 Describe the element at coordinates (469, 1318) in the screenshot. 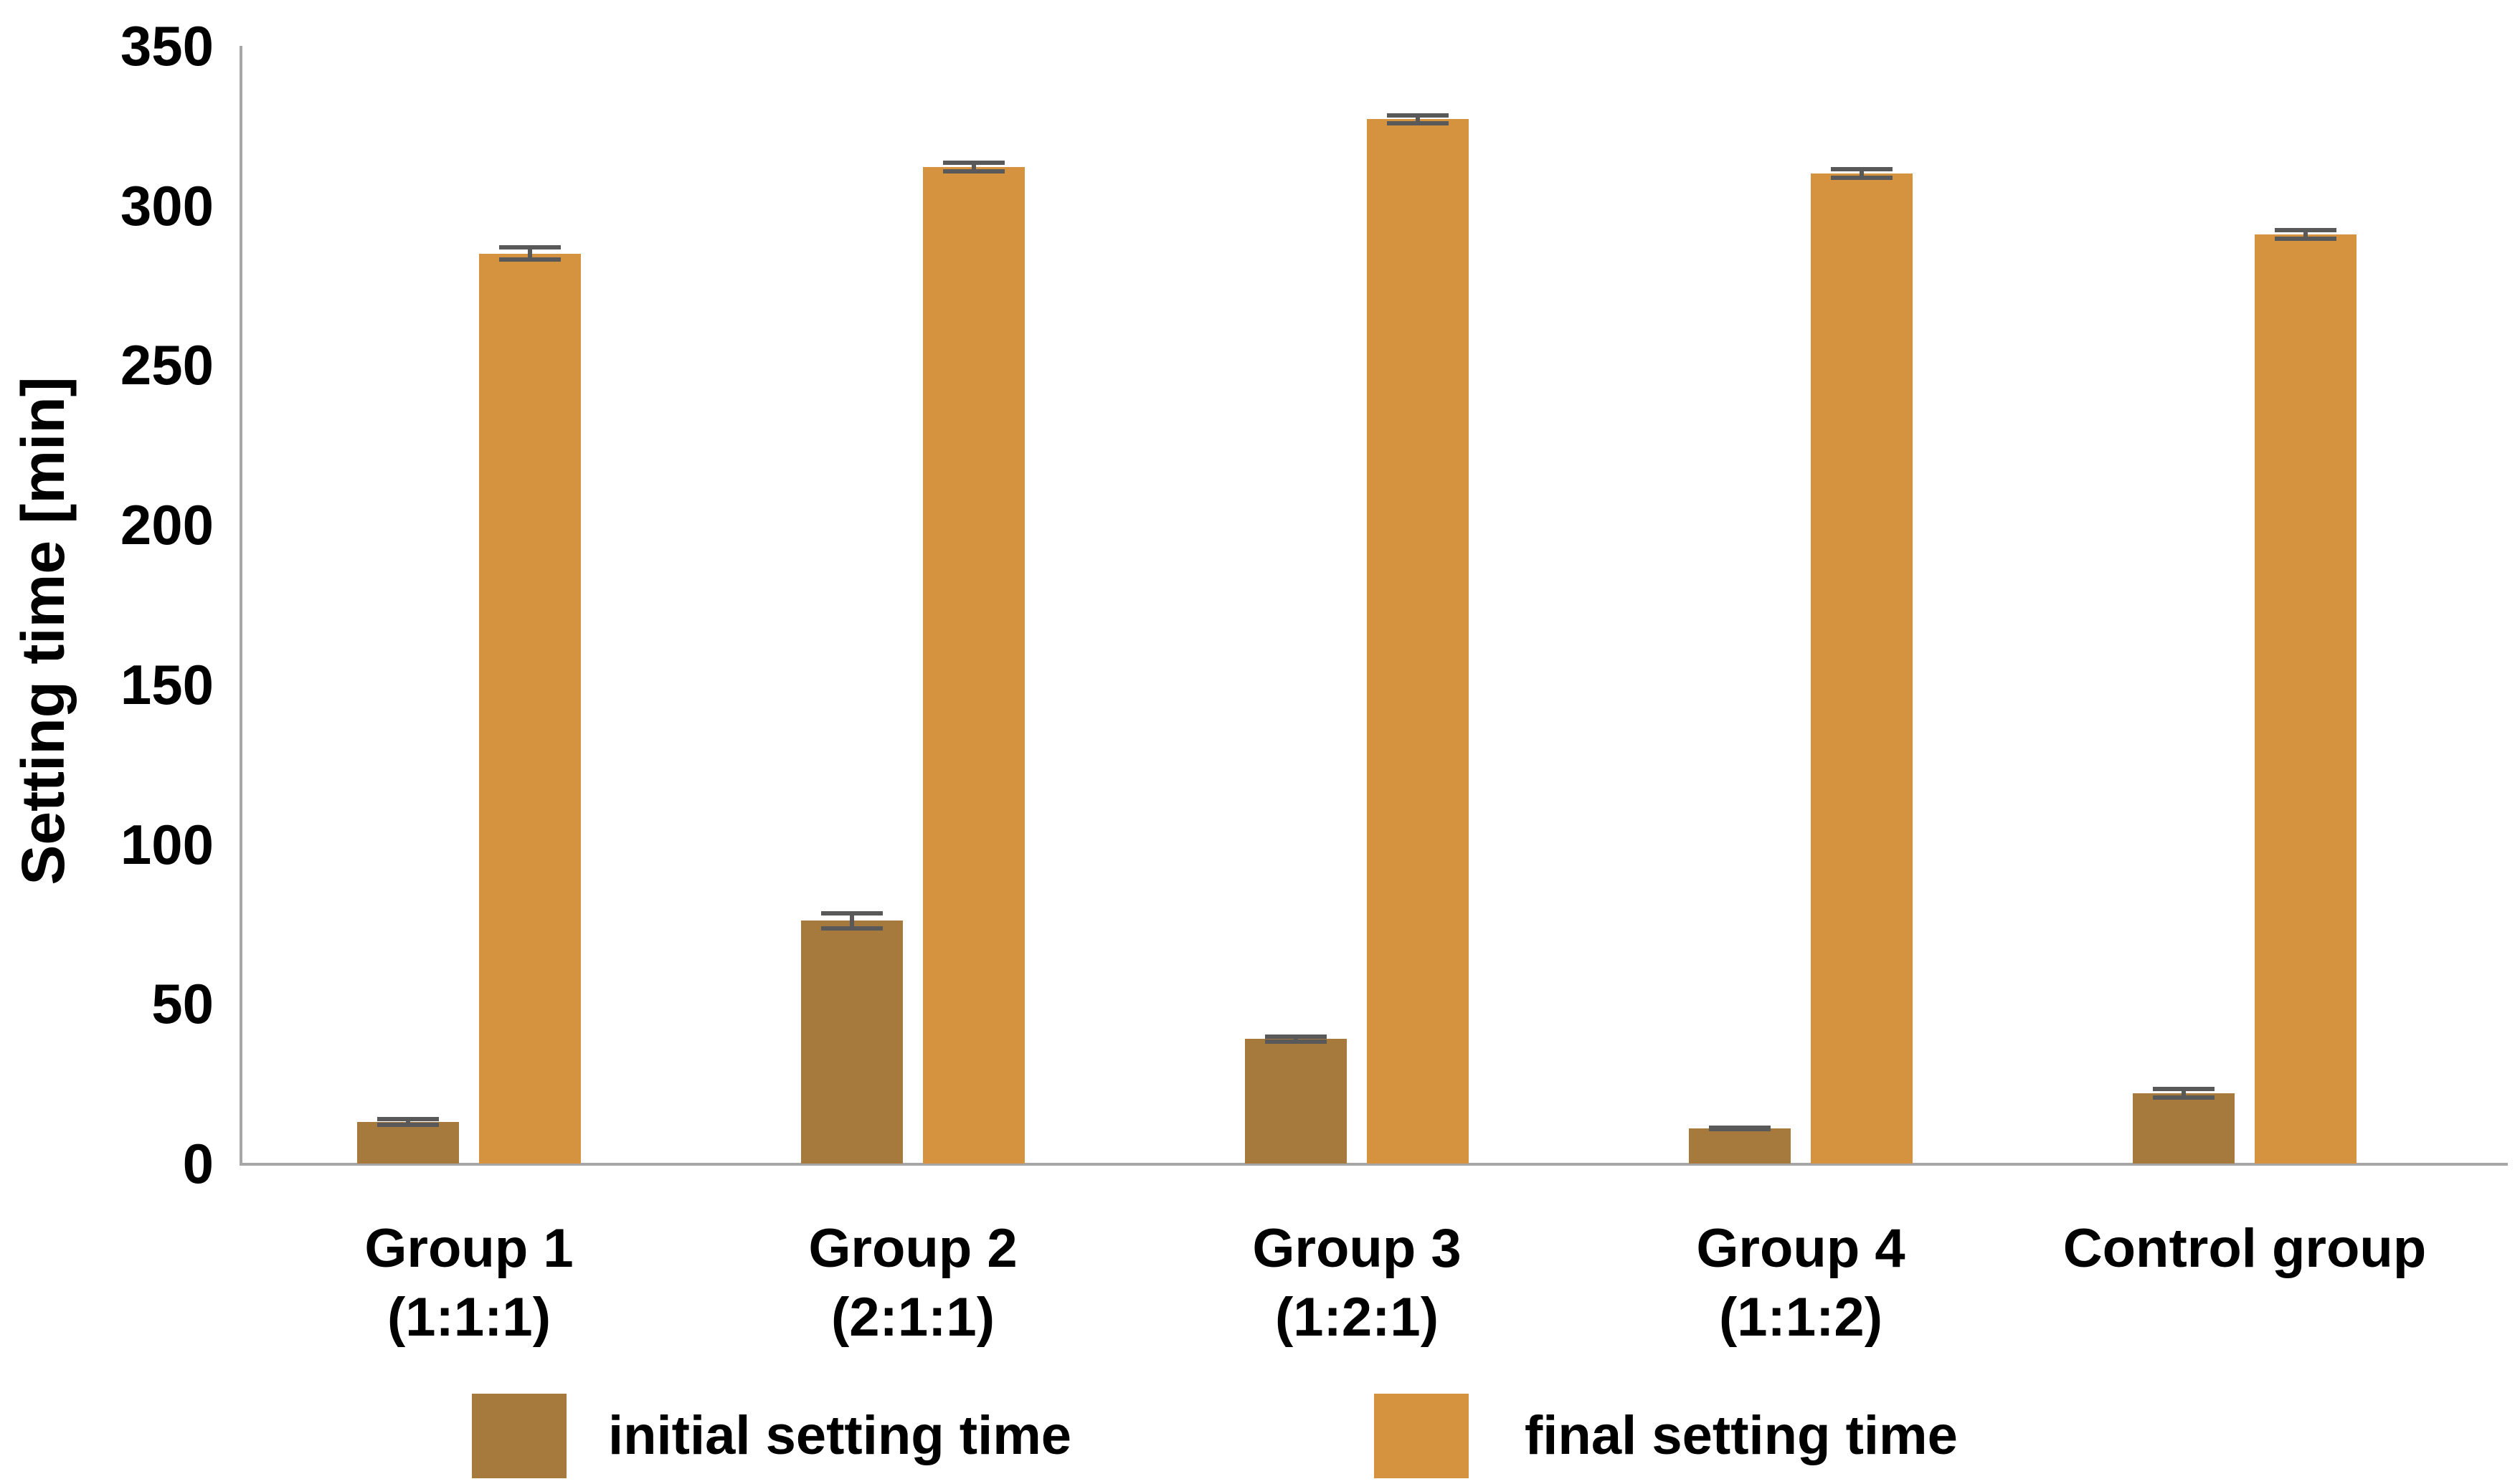

I see `x-category-label-line2: (1:1:1)` at that location.